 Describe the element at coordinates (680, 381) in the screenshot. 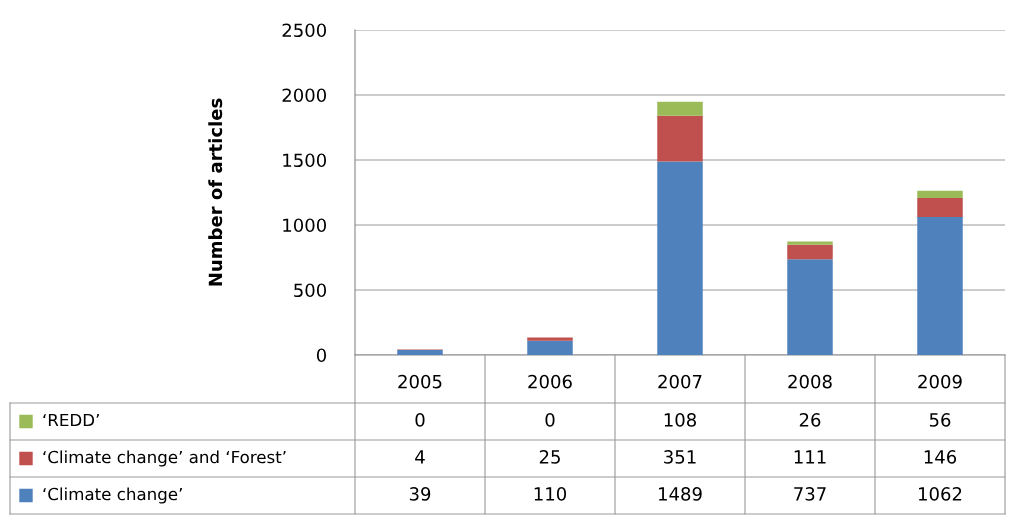

I see `x-tick-label: 2007` at that location.